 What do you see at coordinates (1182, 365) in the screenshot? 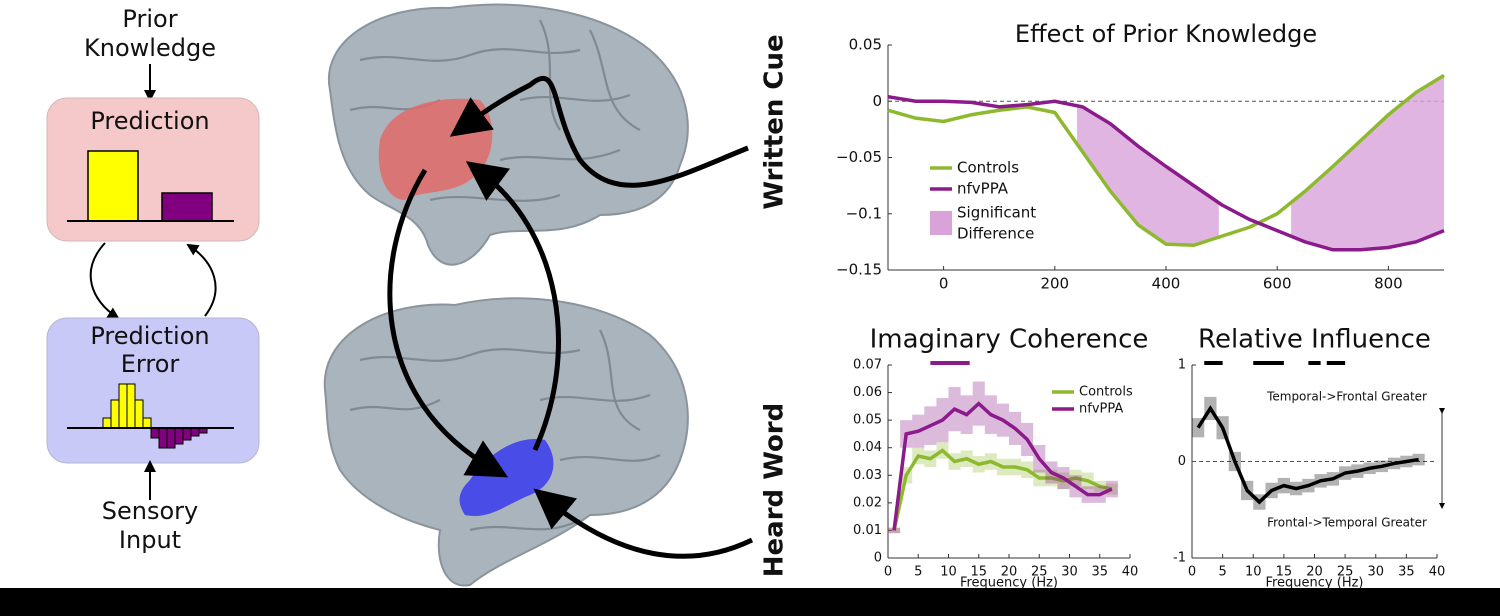
I see `y-tick-label: 1` at bounding box center [1182, 365].